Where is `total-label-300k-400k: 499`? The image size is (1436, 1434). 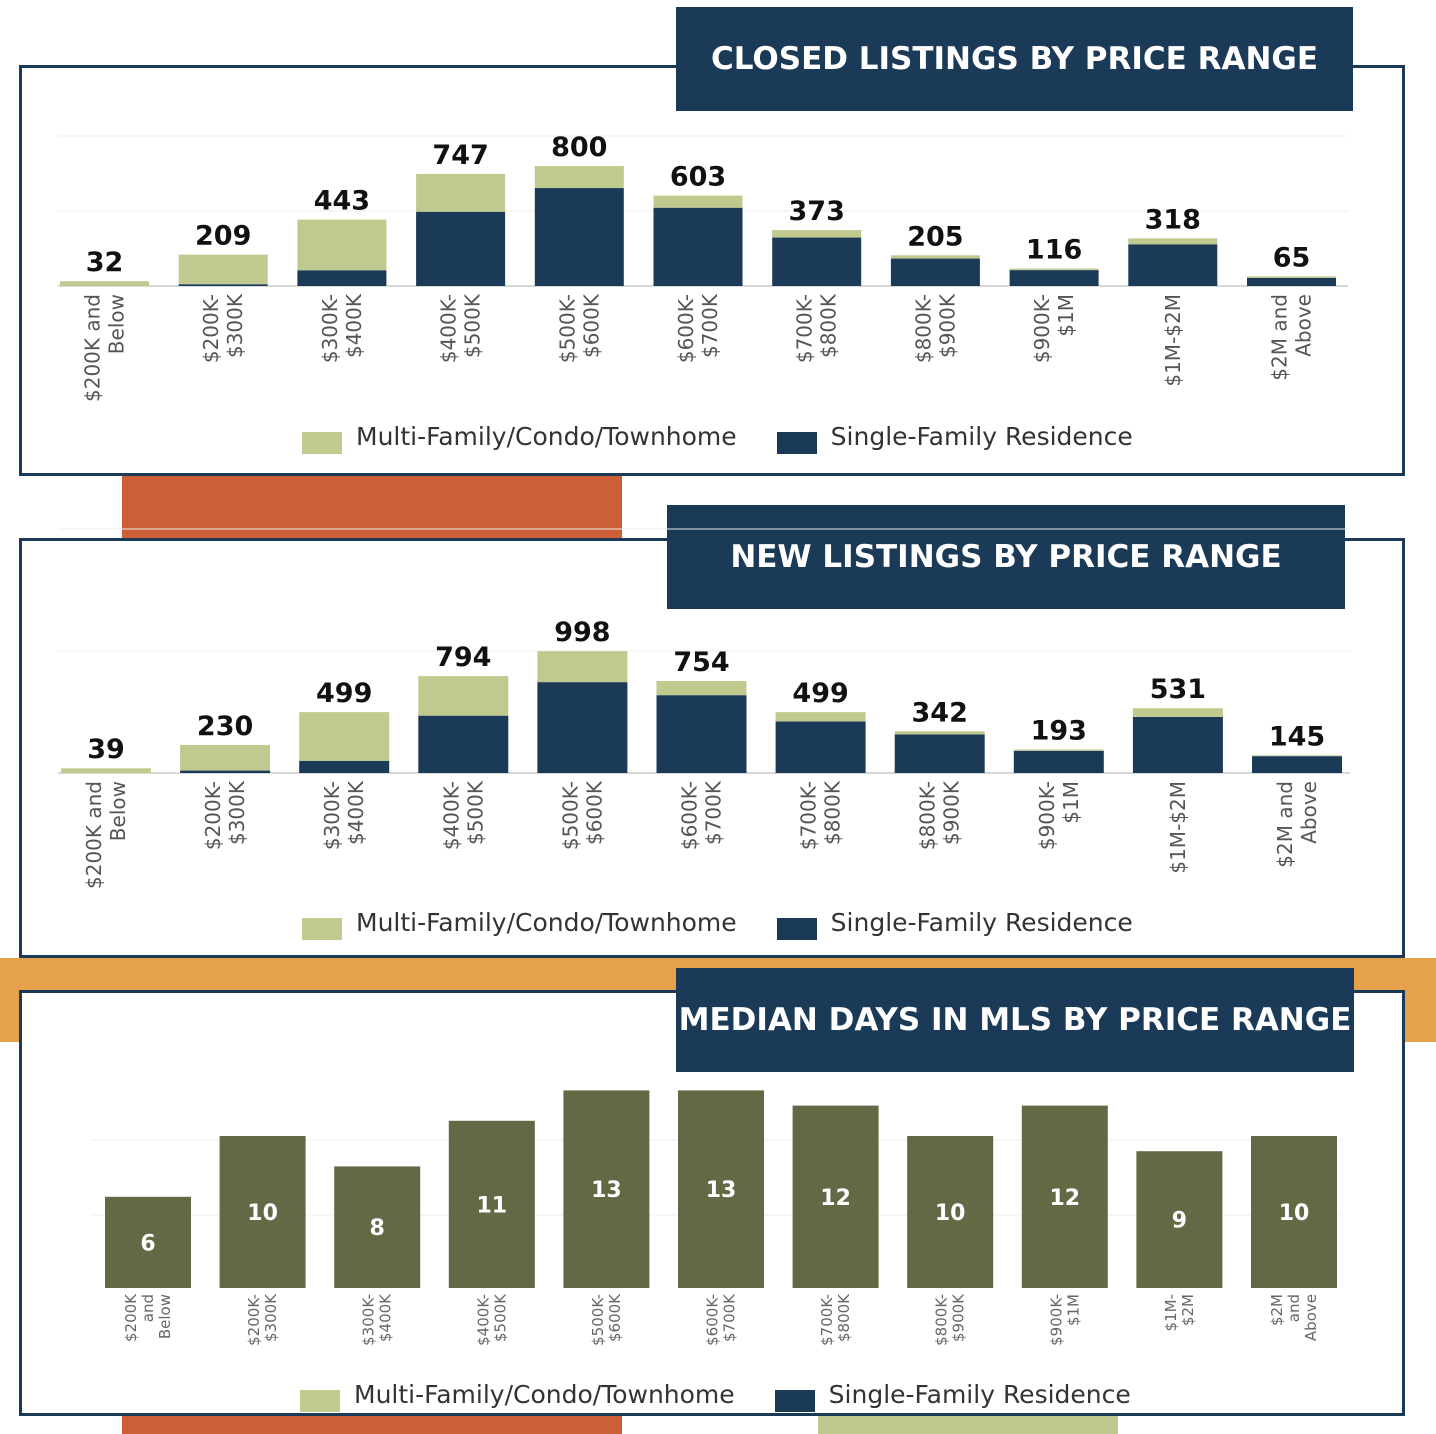 total-label-300k-400k: 499 is located at coordinates (344, 693).